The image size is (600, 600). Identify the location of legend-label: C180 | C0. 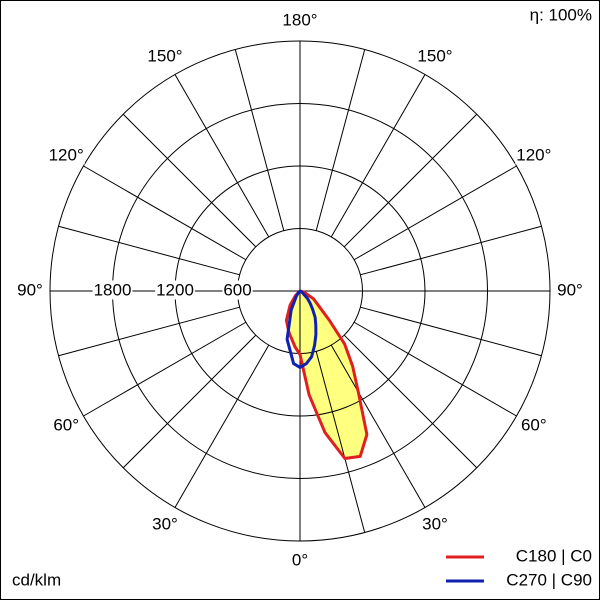
(554, 555).